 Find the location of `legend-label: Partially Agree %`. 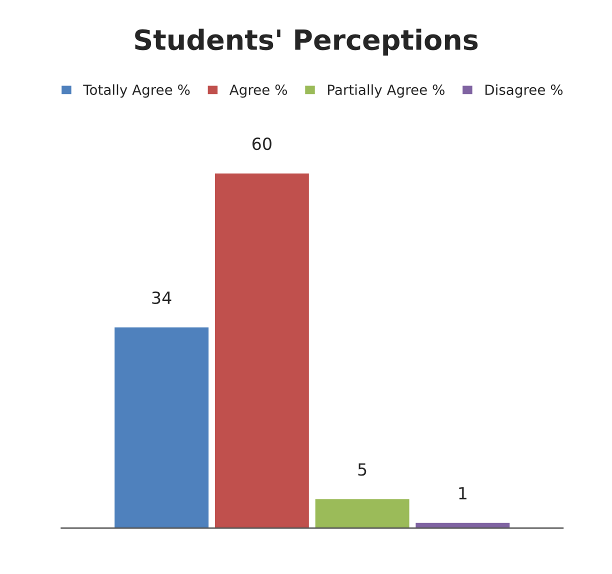

legend-label: Partially Agree % is located at coordinates (386, 91).